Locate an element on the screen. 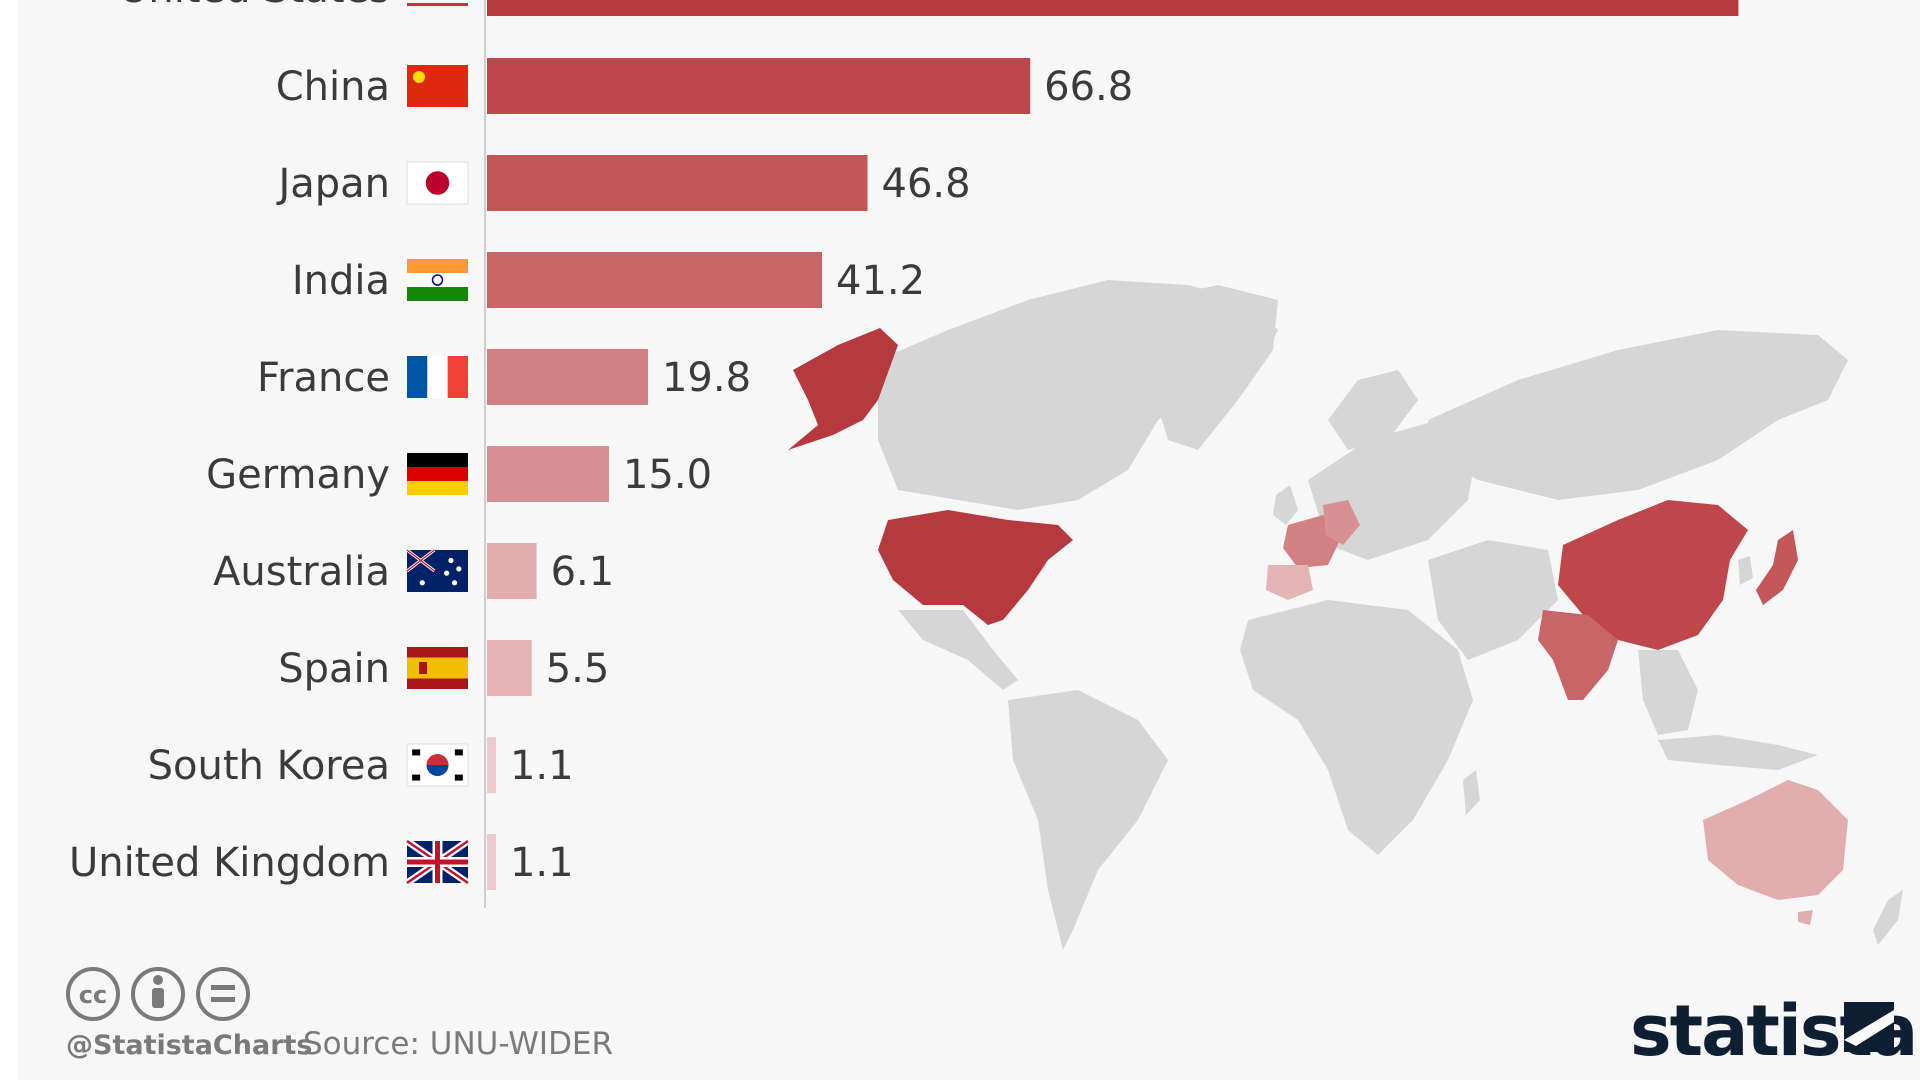 This screenshot has height=1080, width=1920. bar-australia is located at coordinates (512, 571).